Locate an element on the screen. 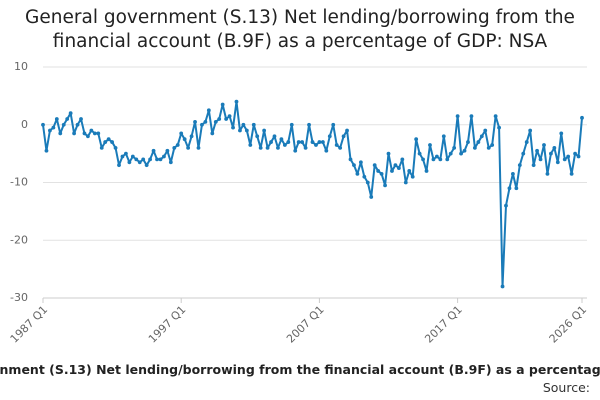 This screenshot has width=600, height=400. y-tick-label: -30 is located at coordinates (19, 297).